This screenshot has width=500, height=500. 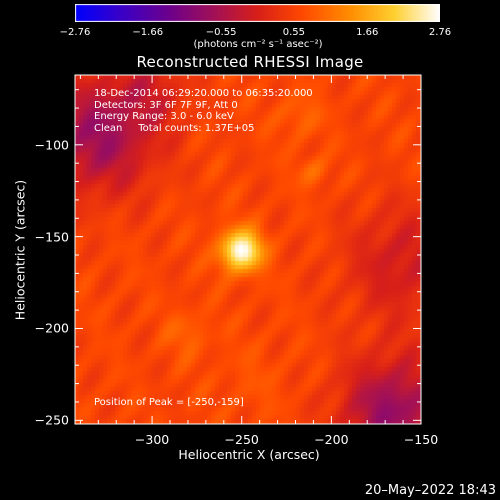 I want to click on y-tick-label: −200, so click(x=51, y=328).